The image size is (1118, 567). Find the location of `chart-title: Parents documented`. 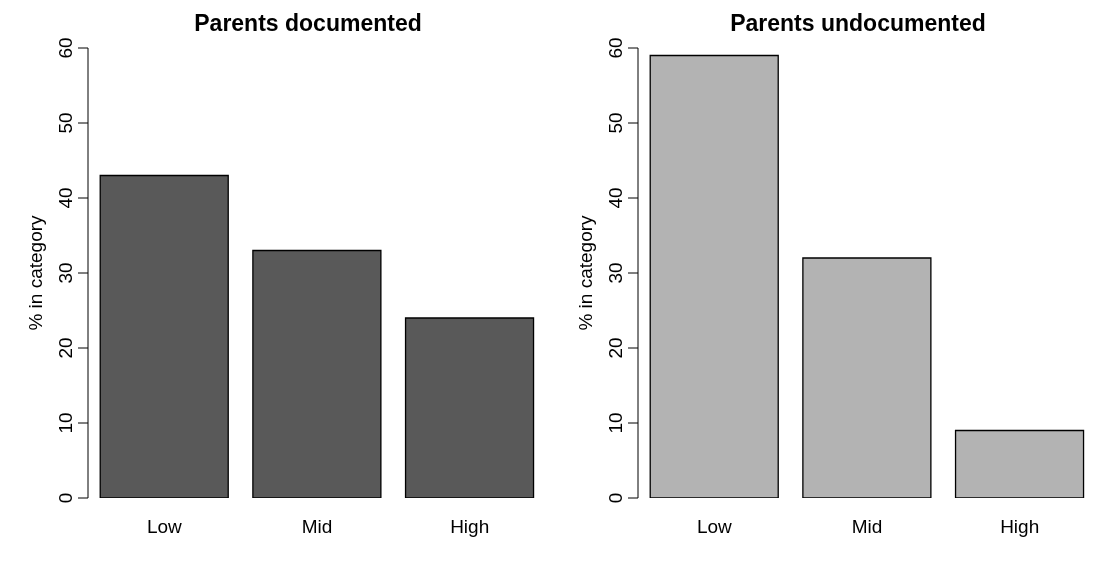

chart-title: Parents documented is located at coordinates (308, 23).